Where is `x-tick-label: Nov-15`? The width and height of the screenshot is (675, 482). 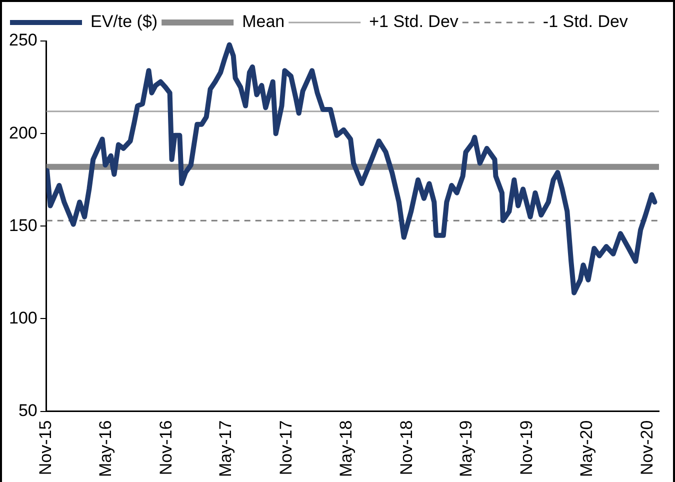 x-tick-label: Nov-15 is located at coordinates (46, 448).